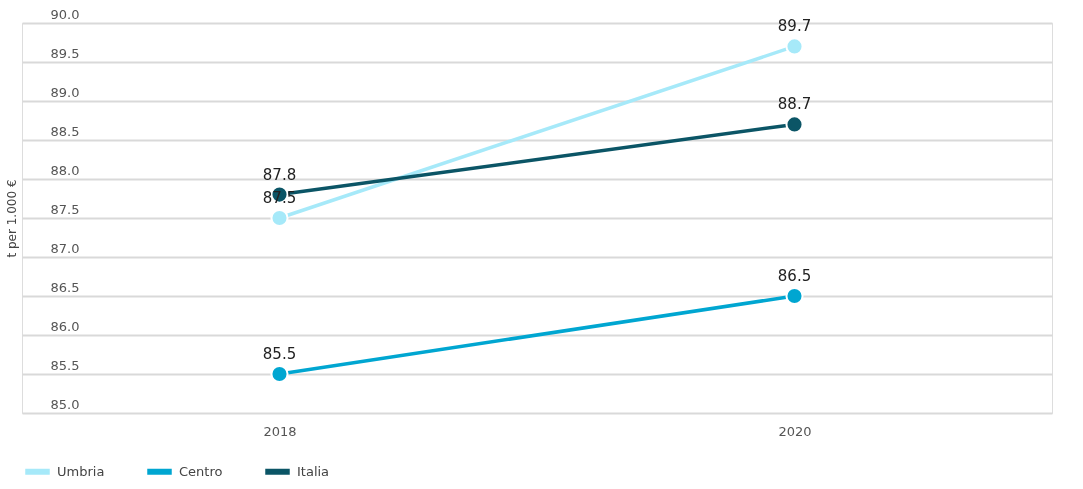 Image resolution: width=1083 pixels, height=489 pixels. Describe the element at coordinates (65, 170) in the screenshot. I see `y-tick-label: 88.0` at that location.